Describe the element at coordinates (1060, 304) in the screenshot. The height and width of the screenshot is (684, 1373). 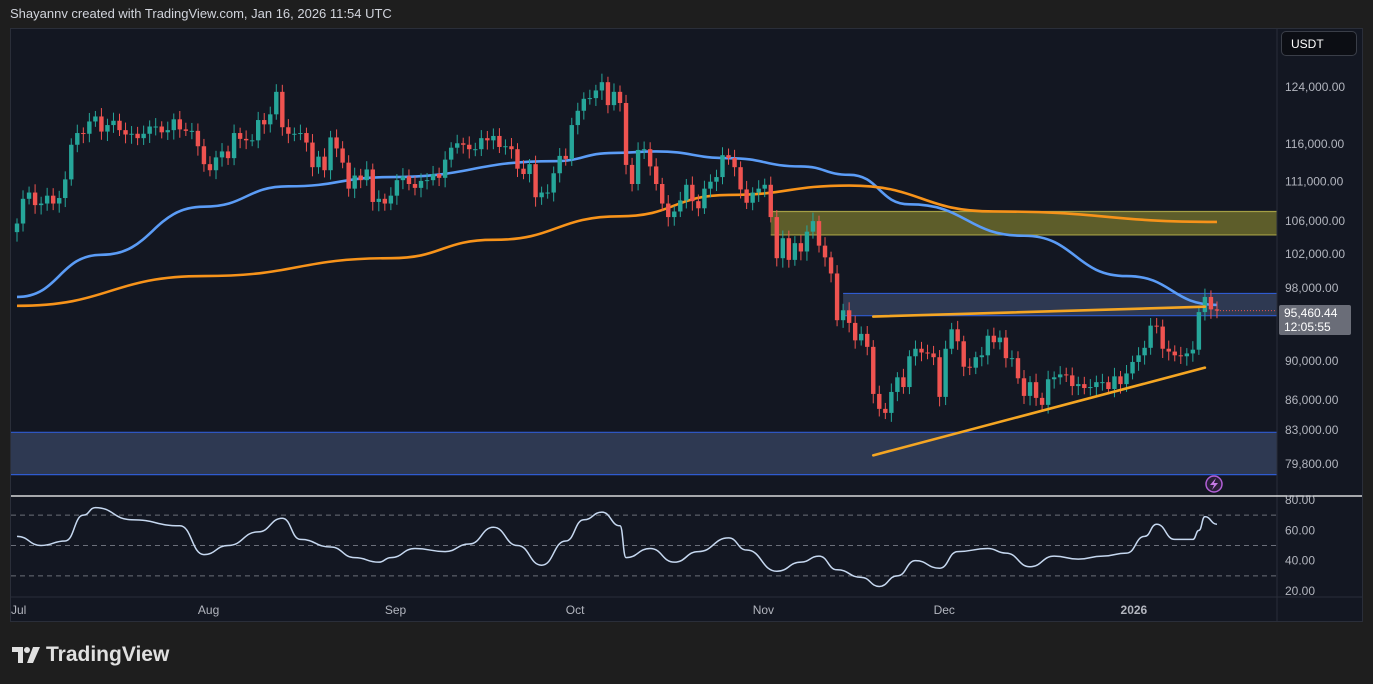
I see `resistance-zone` at that location.